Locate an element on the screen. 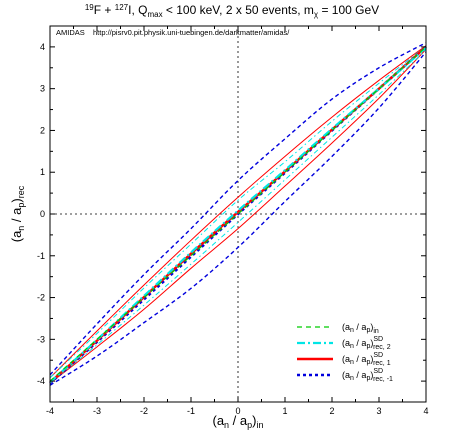 This screenshot has width=463, height=432. y-tick-label: -3 is located at coordinates (41, 339).